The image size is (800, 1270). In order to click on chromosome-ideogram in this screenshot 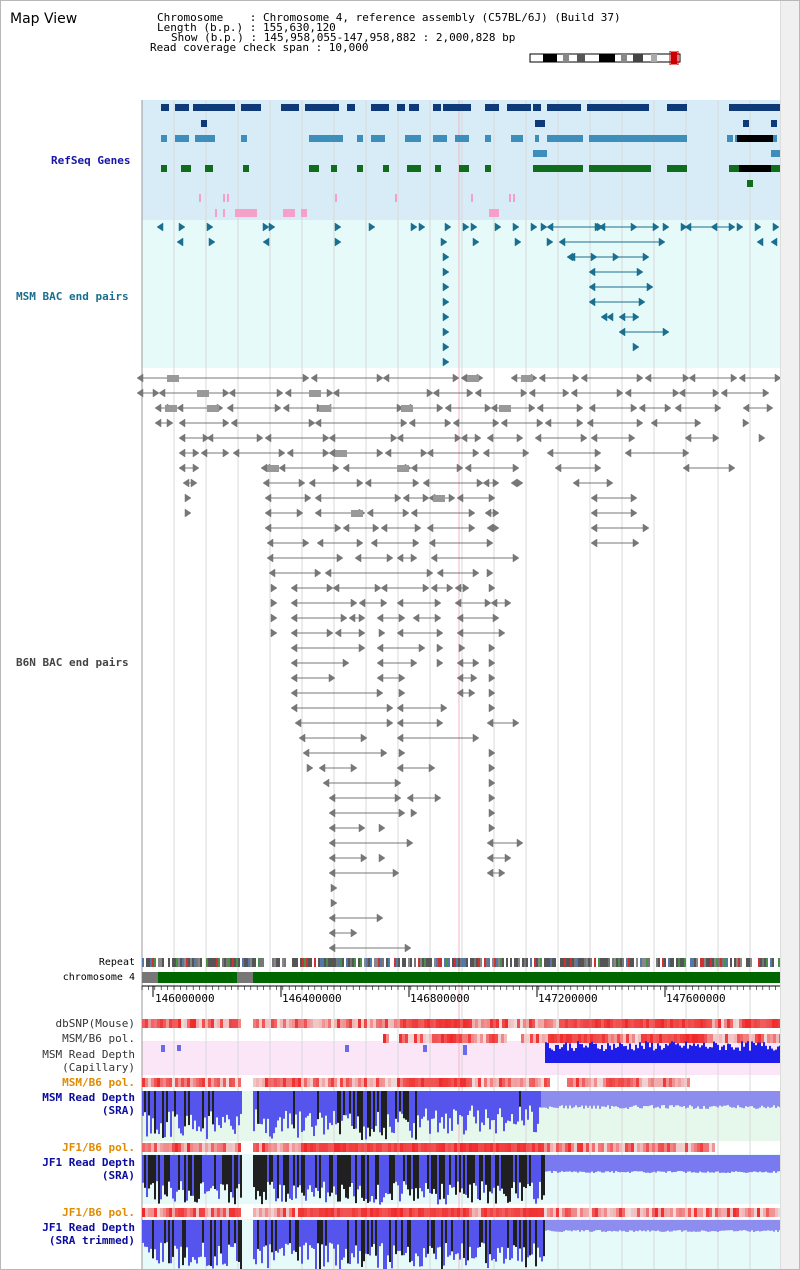, I will do `click(609, 58)`.